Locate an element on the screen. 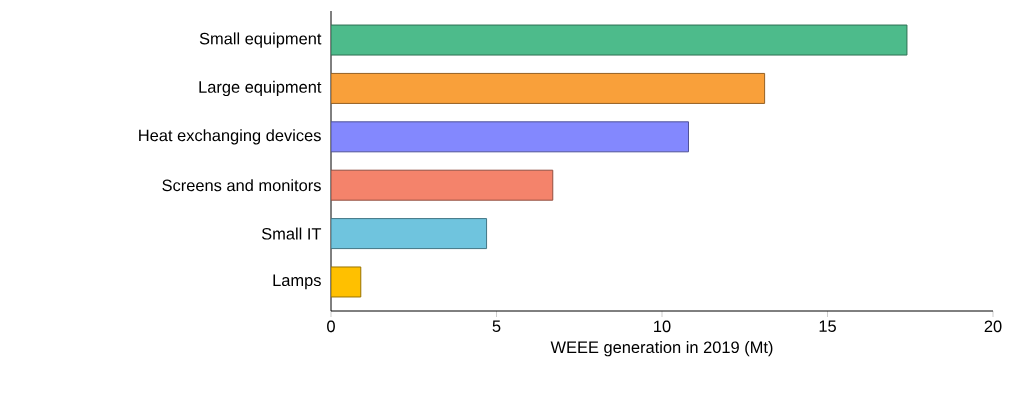 The image size is (1011, 403). x-tick-label: 0 is located at coordinates (331, 326).